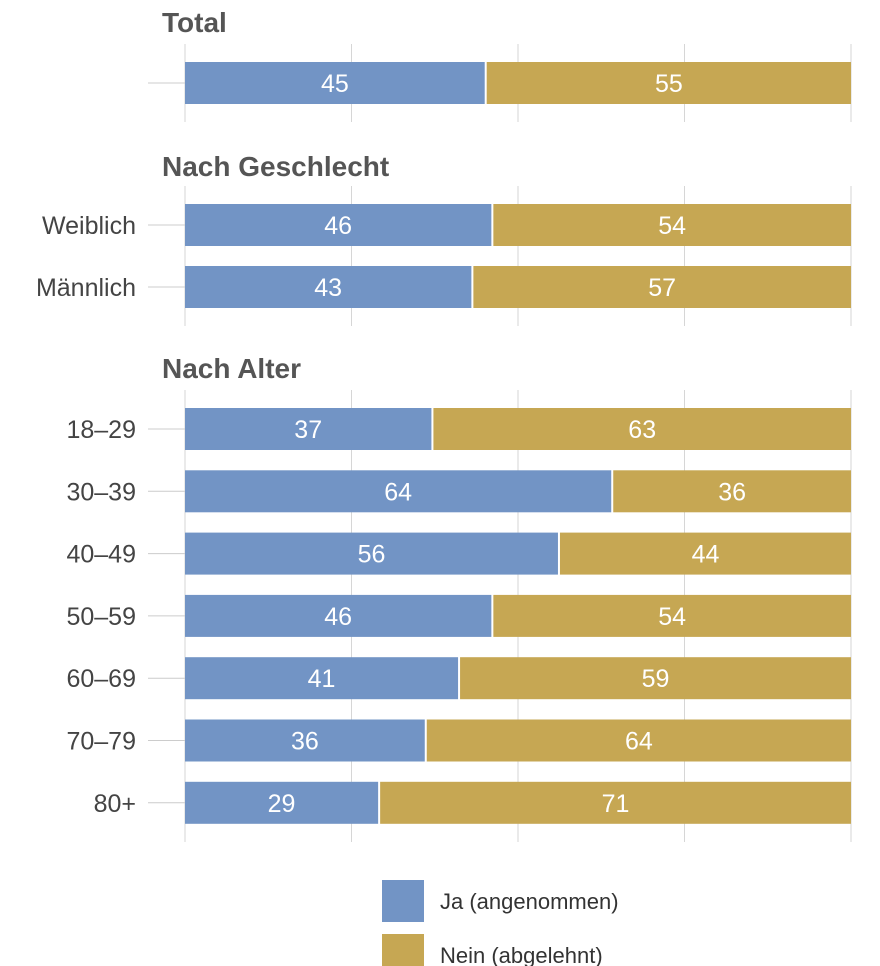 Image resolution: width=880 pixels, height=966 pixels. What do you see at coordinates (521, 954) in the screenshot?
I see `legend-label-nein: Nein (abgelehnt)` at bounding box center [521, 954].